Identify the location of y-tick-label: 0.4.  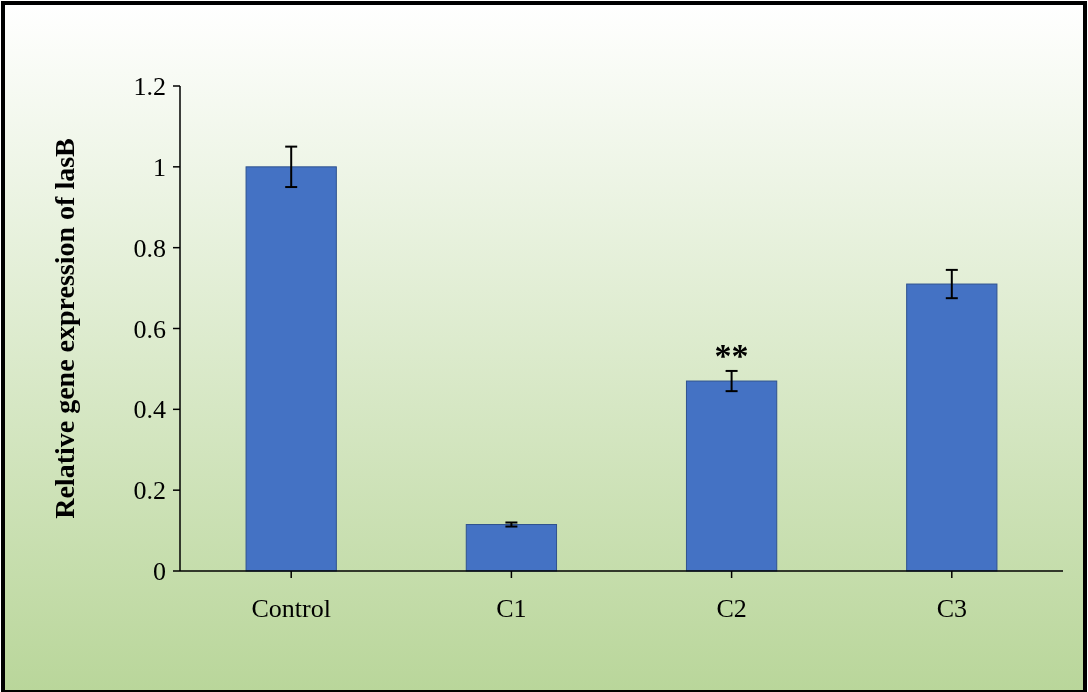
(149, 410).